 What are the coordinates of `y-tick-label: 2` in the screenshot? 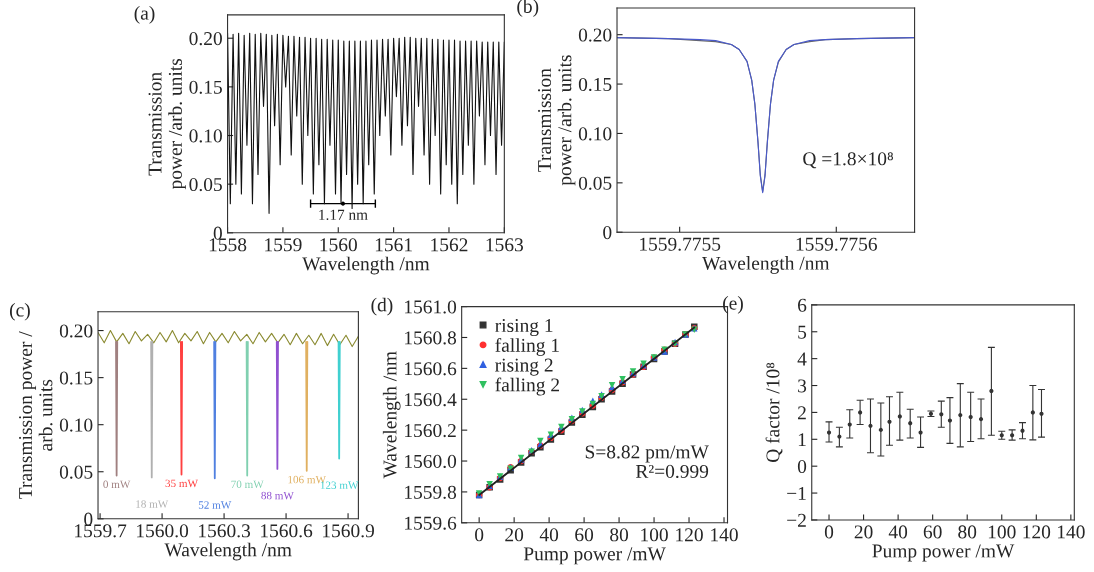 It's located at (802, 413).